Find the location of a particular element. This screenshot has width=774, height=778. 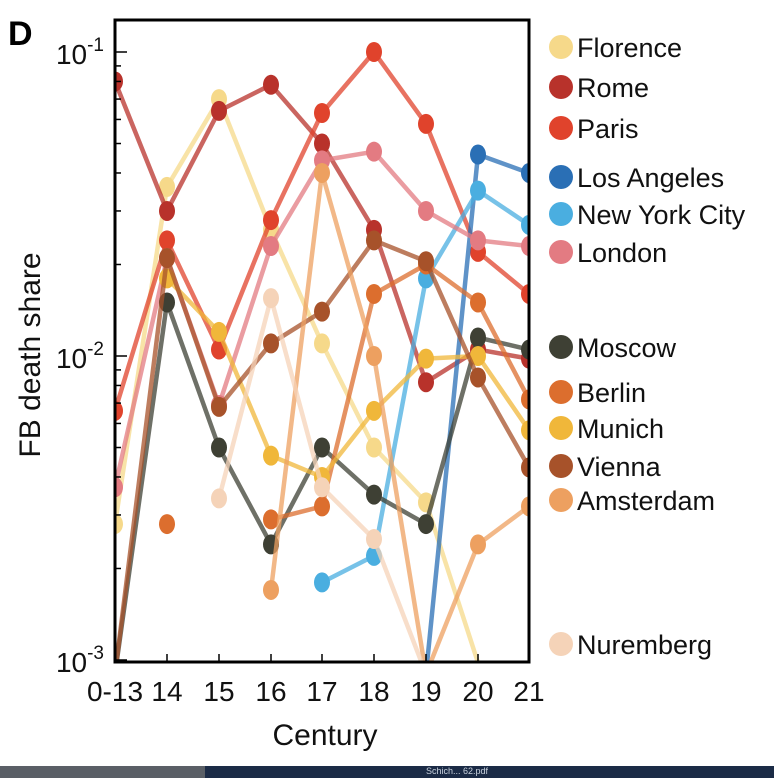

y-axis-label: FB death share is located at coordinates (30, 354).